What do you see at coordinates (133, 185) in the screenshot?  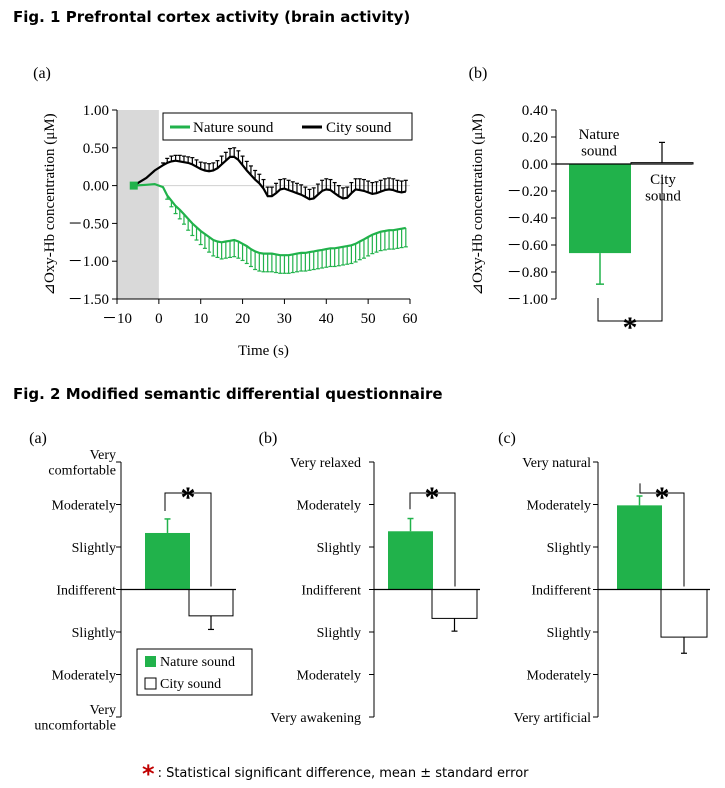 I see `fig1a-start-marker` at bounding box center [133, 185].